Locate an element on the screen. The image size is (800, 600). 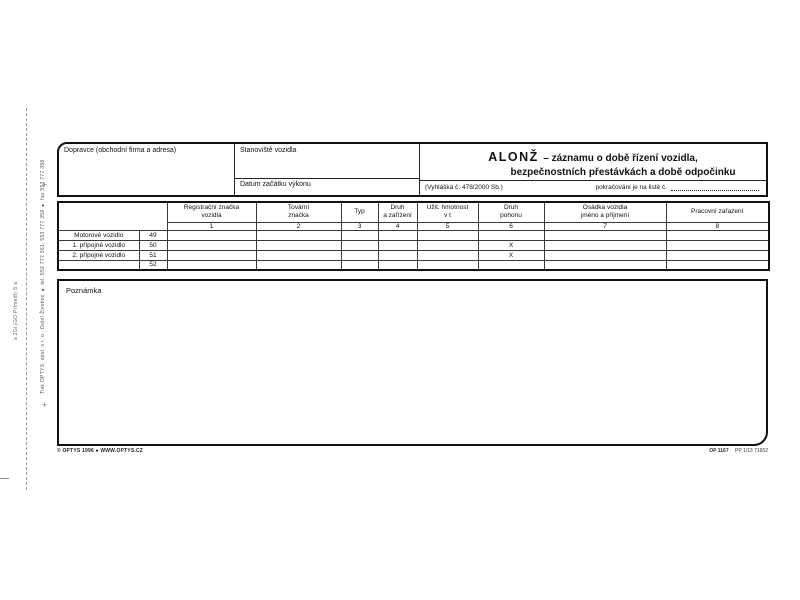
col-number: 8 is located at coordinates (717, 226).